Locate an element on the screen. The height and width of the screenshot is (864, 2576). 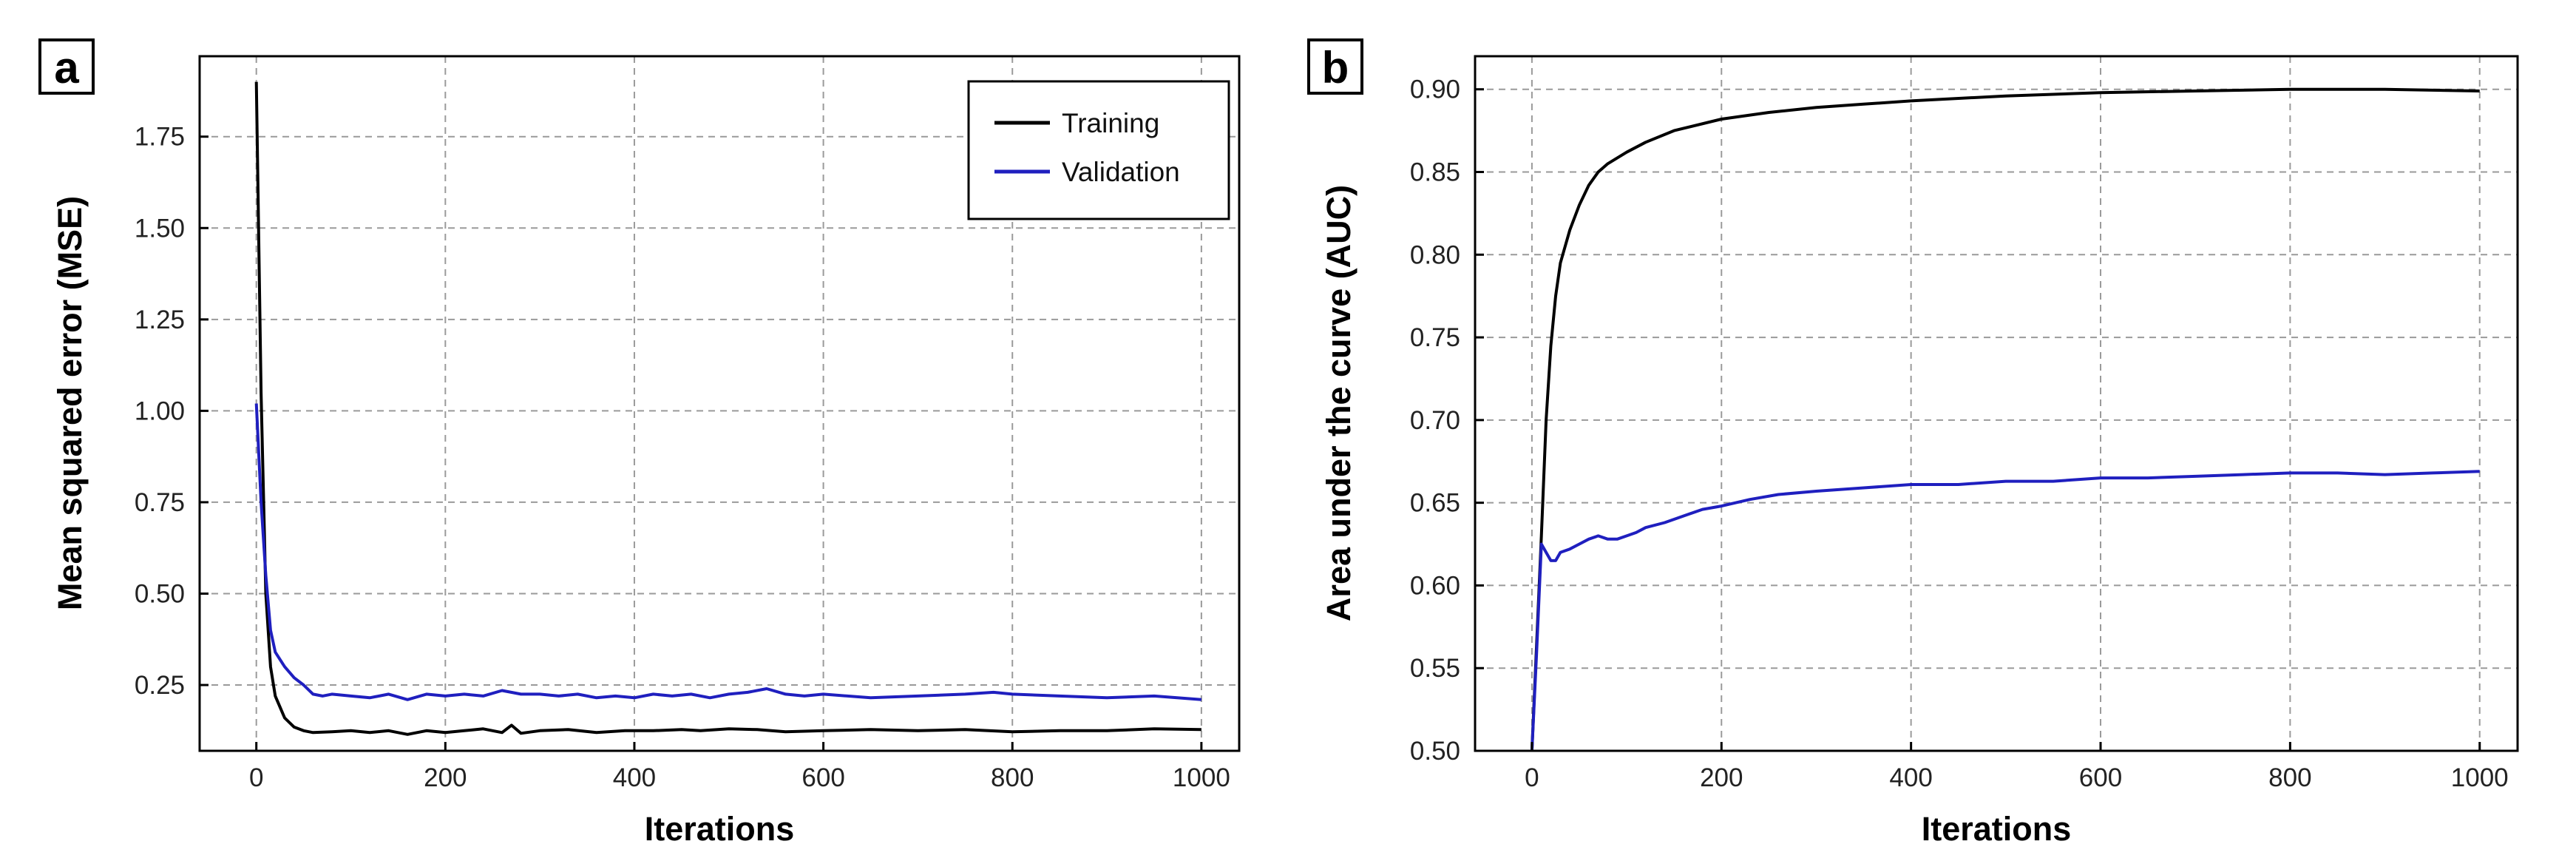
panel-b-badge is located at coordinates (1335, 66).